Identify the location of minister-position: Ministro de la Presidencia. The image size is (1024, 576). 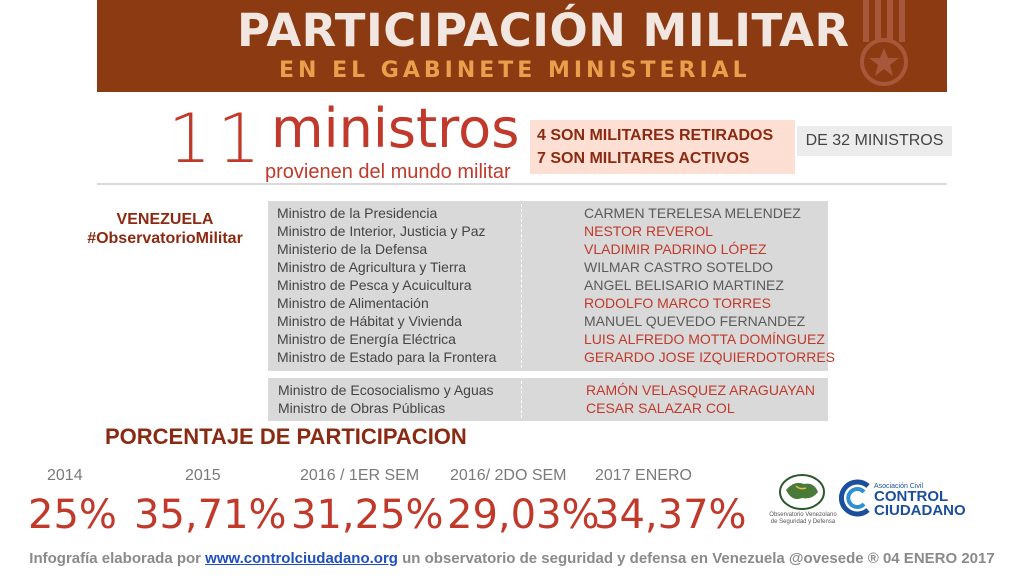
(357, 213).